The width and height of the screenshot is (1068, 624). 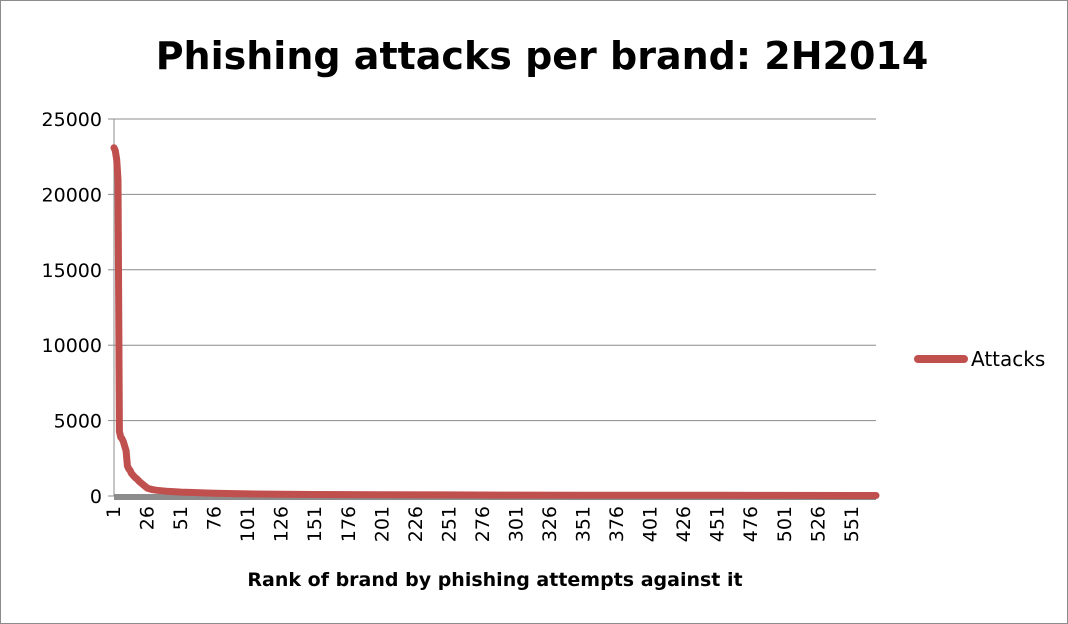 What do you see at coordinates (718, 524) in the screenshot?
I see `x-tick-label: 451` at bounding box center [718, 524].